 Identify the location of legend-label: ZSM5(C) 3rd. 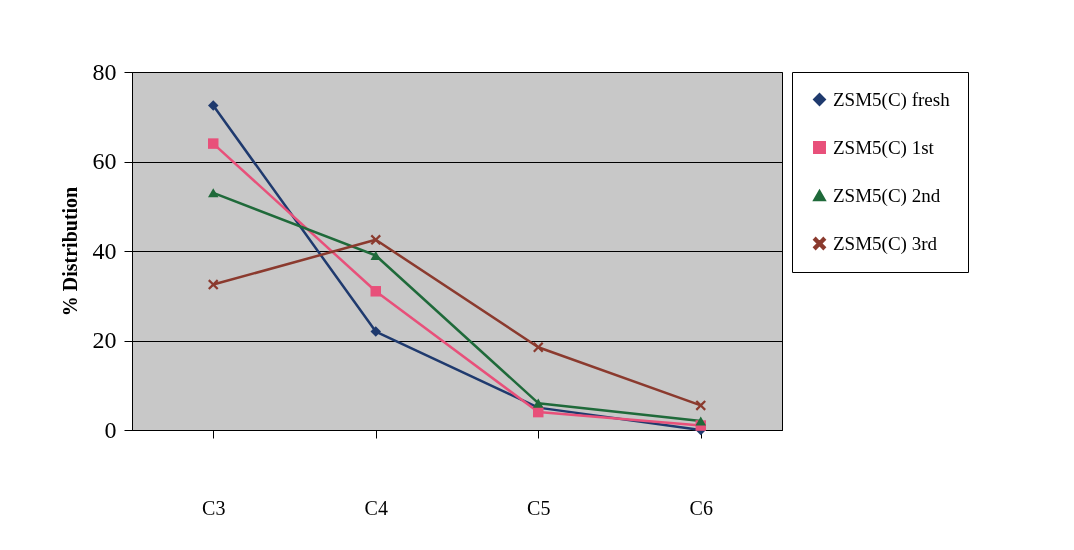
(885, 243).